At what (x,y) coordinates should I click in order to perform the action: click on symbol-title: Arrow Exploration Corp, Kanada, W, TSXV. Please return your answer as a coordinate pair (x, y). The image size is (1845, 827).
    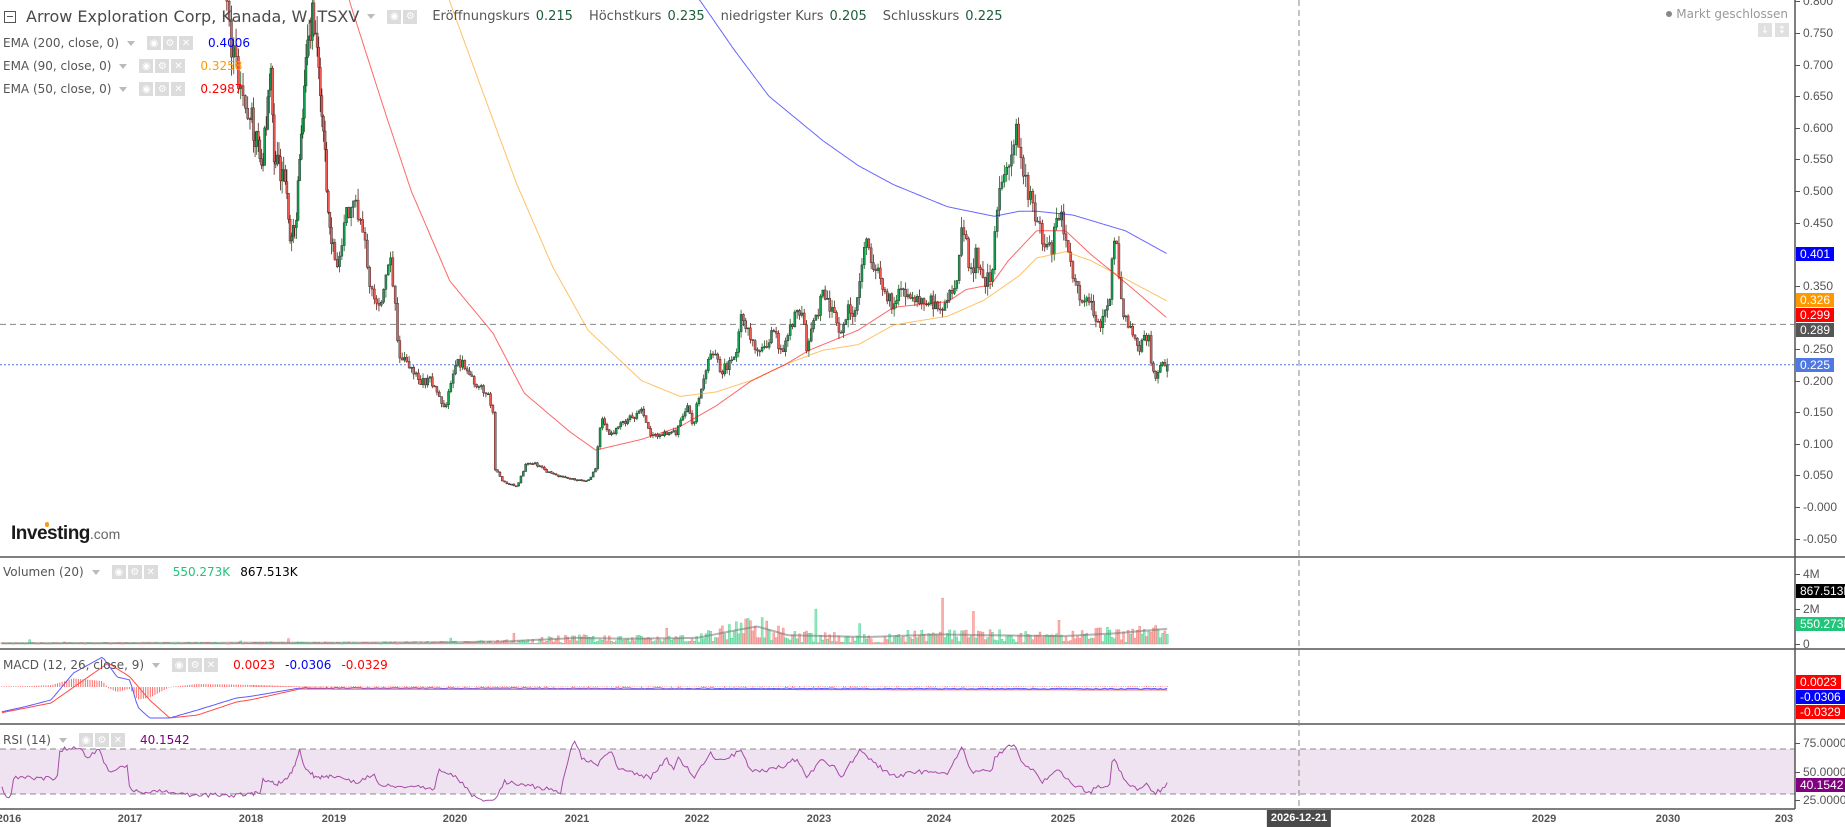
    Looking at the image, I should click on (193, 16).